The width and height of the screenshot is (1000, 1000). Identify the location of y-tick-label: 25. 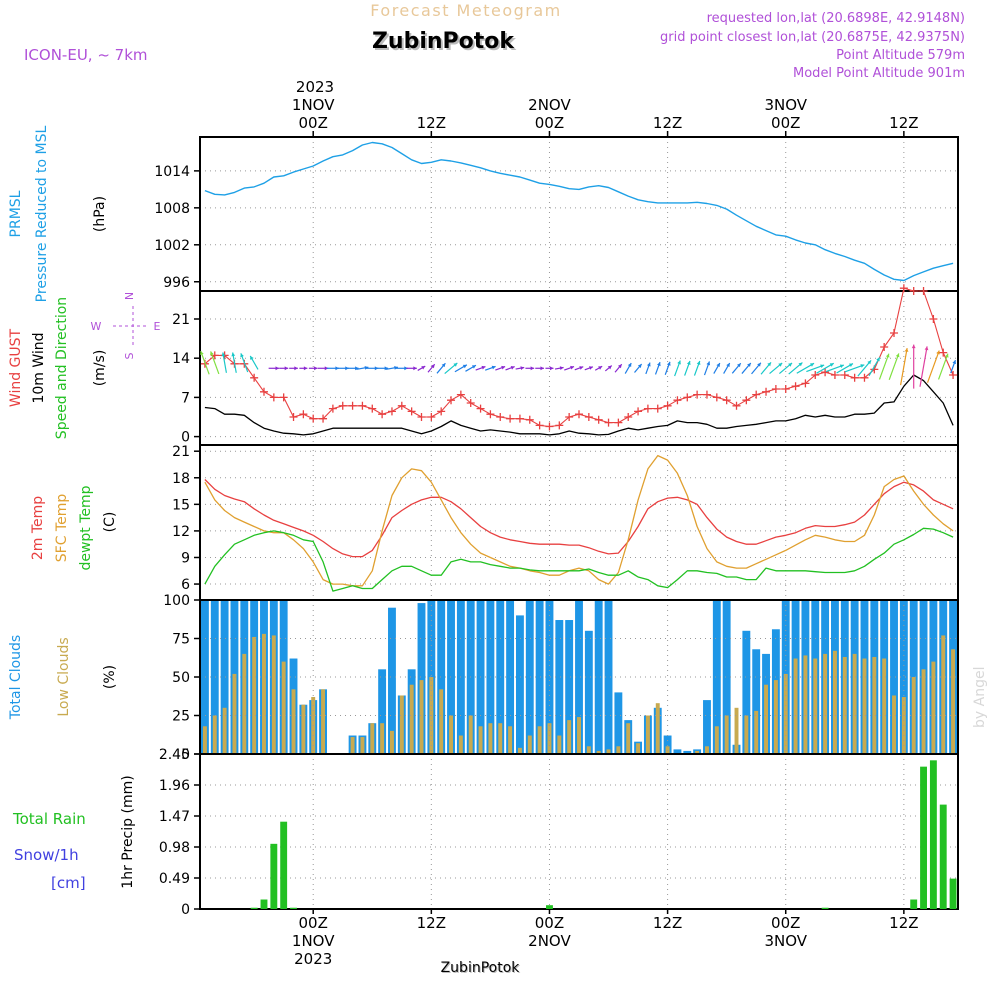
(181, 717).